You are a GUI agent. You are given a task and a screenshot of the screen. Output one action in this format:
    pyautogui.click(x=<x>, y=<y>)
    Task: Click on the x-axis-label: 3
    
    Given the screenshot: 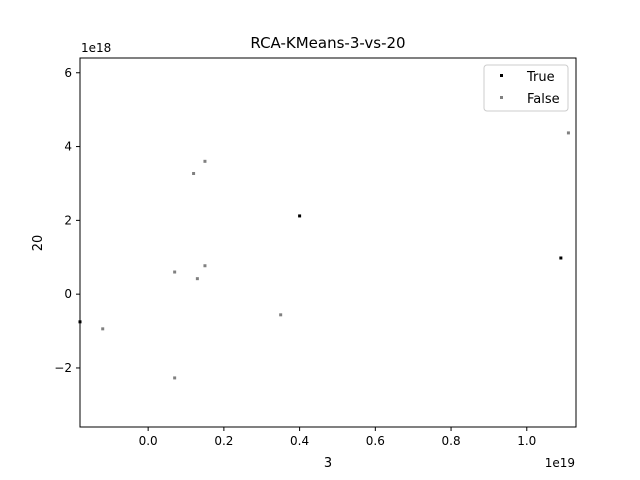 What is the action you would take?
    pyautogui.click(x=328, y=463)
    